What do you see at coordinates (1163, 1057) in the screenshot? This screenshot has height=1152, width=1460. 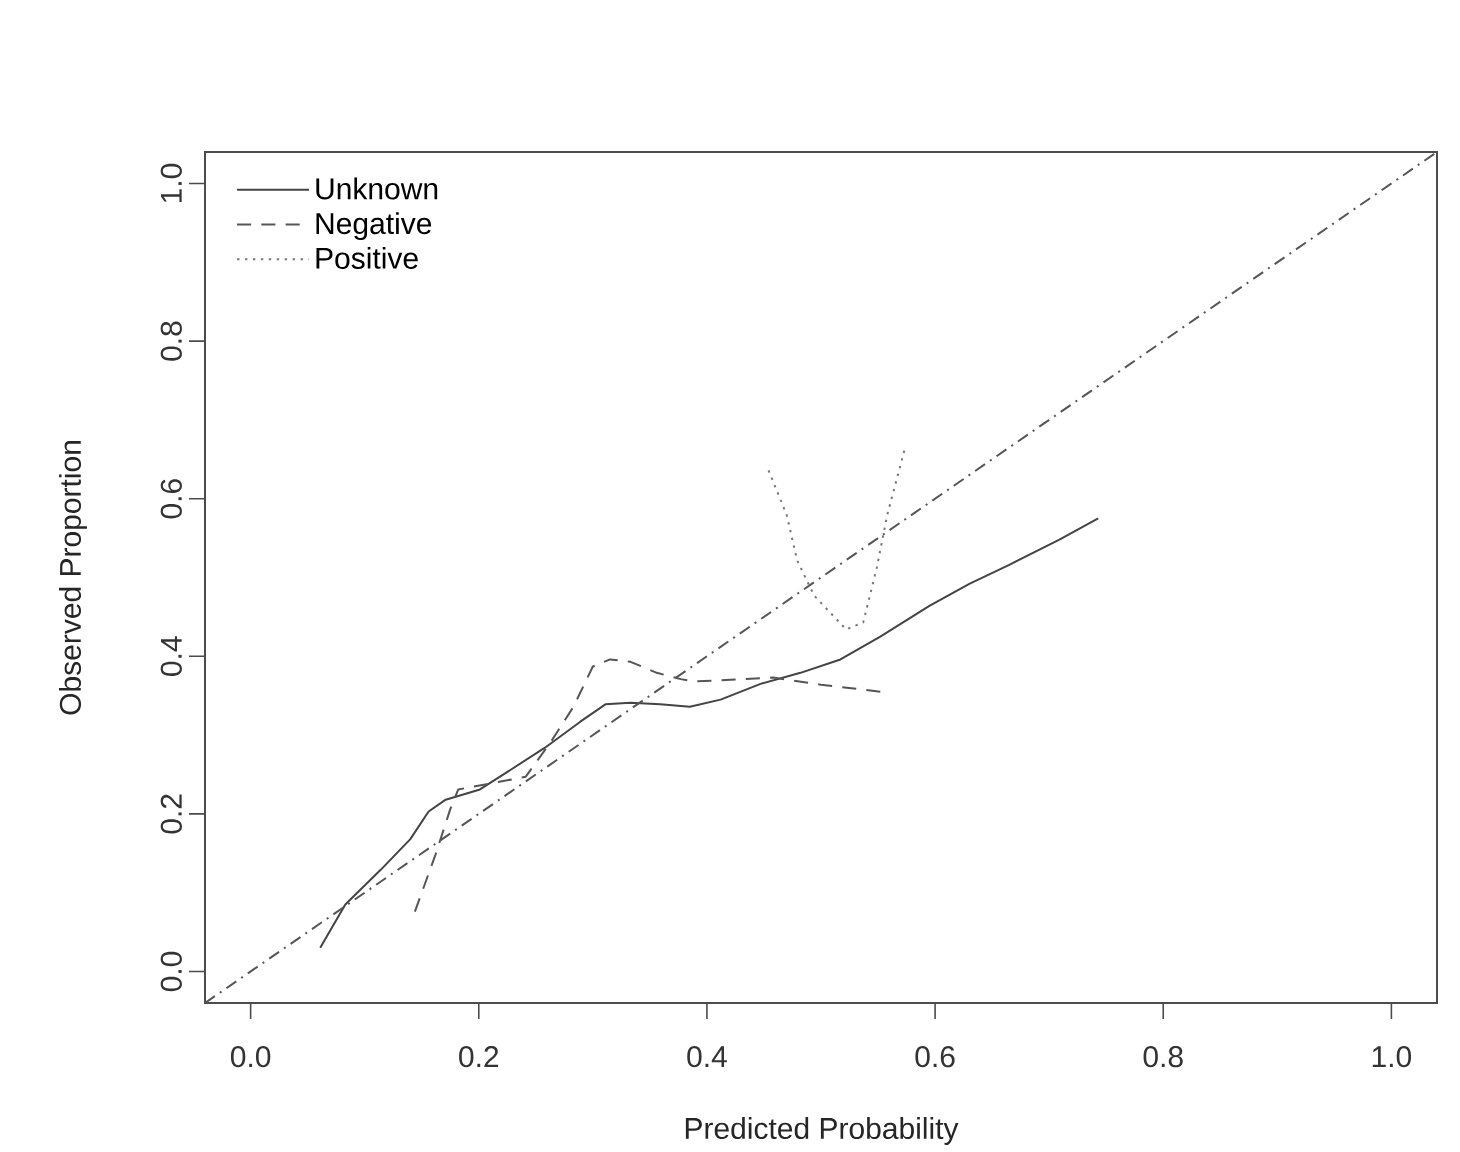 I see `x-tick-label: 0.8` at bounding box center [1163, 1057].